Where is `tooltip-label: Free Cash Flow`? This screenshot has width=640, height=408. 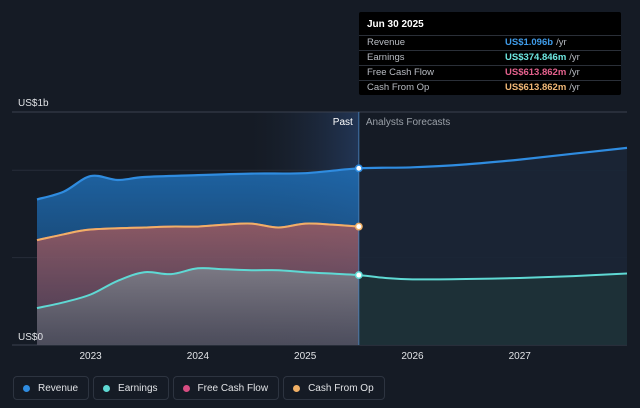
tooltip-label: Free Cash Flow is located at coordinates (401, 72).